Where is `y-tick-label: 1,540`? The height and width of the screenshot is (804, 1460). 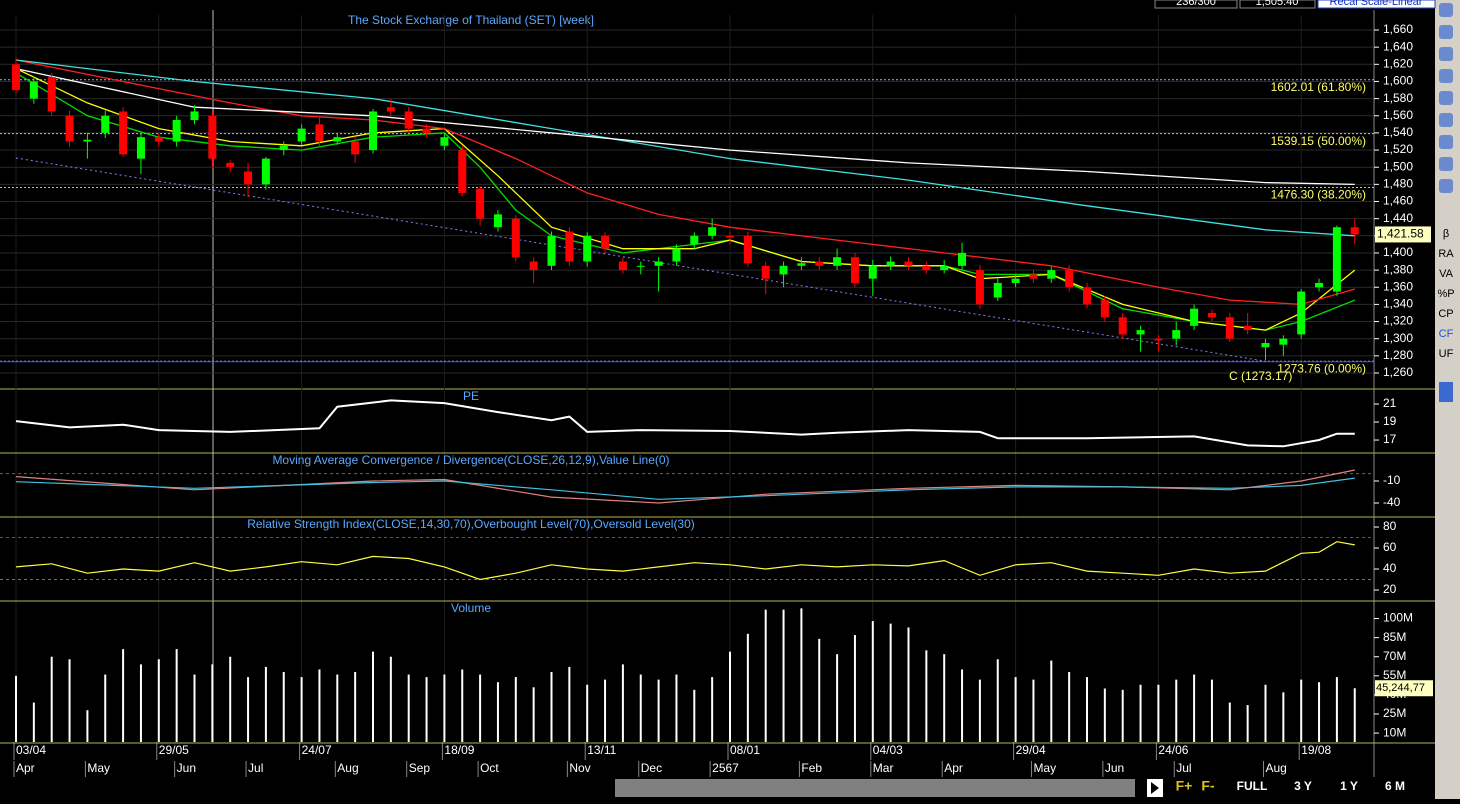
y-tick-label: 1,540 is located at coordinates (1398, 132).